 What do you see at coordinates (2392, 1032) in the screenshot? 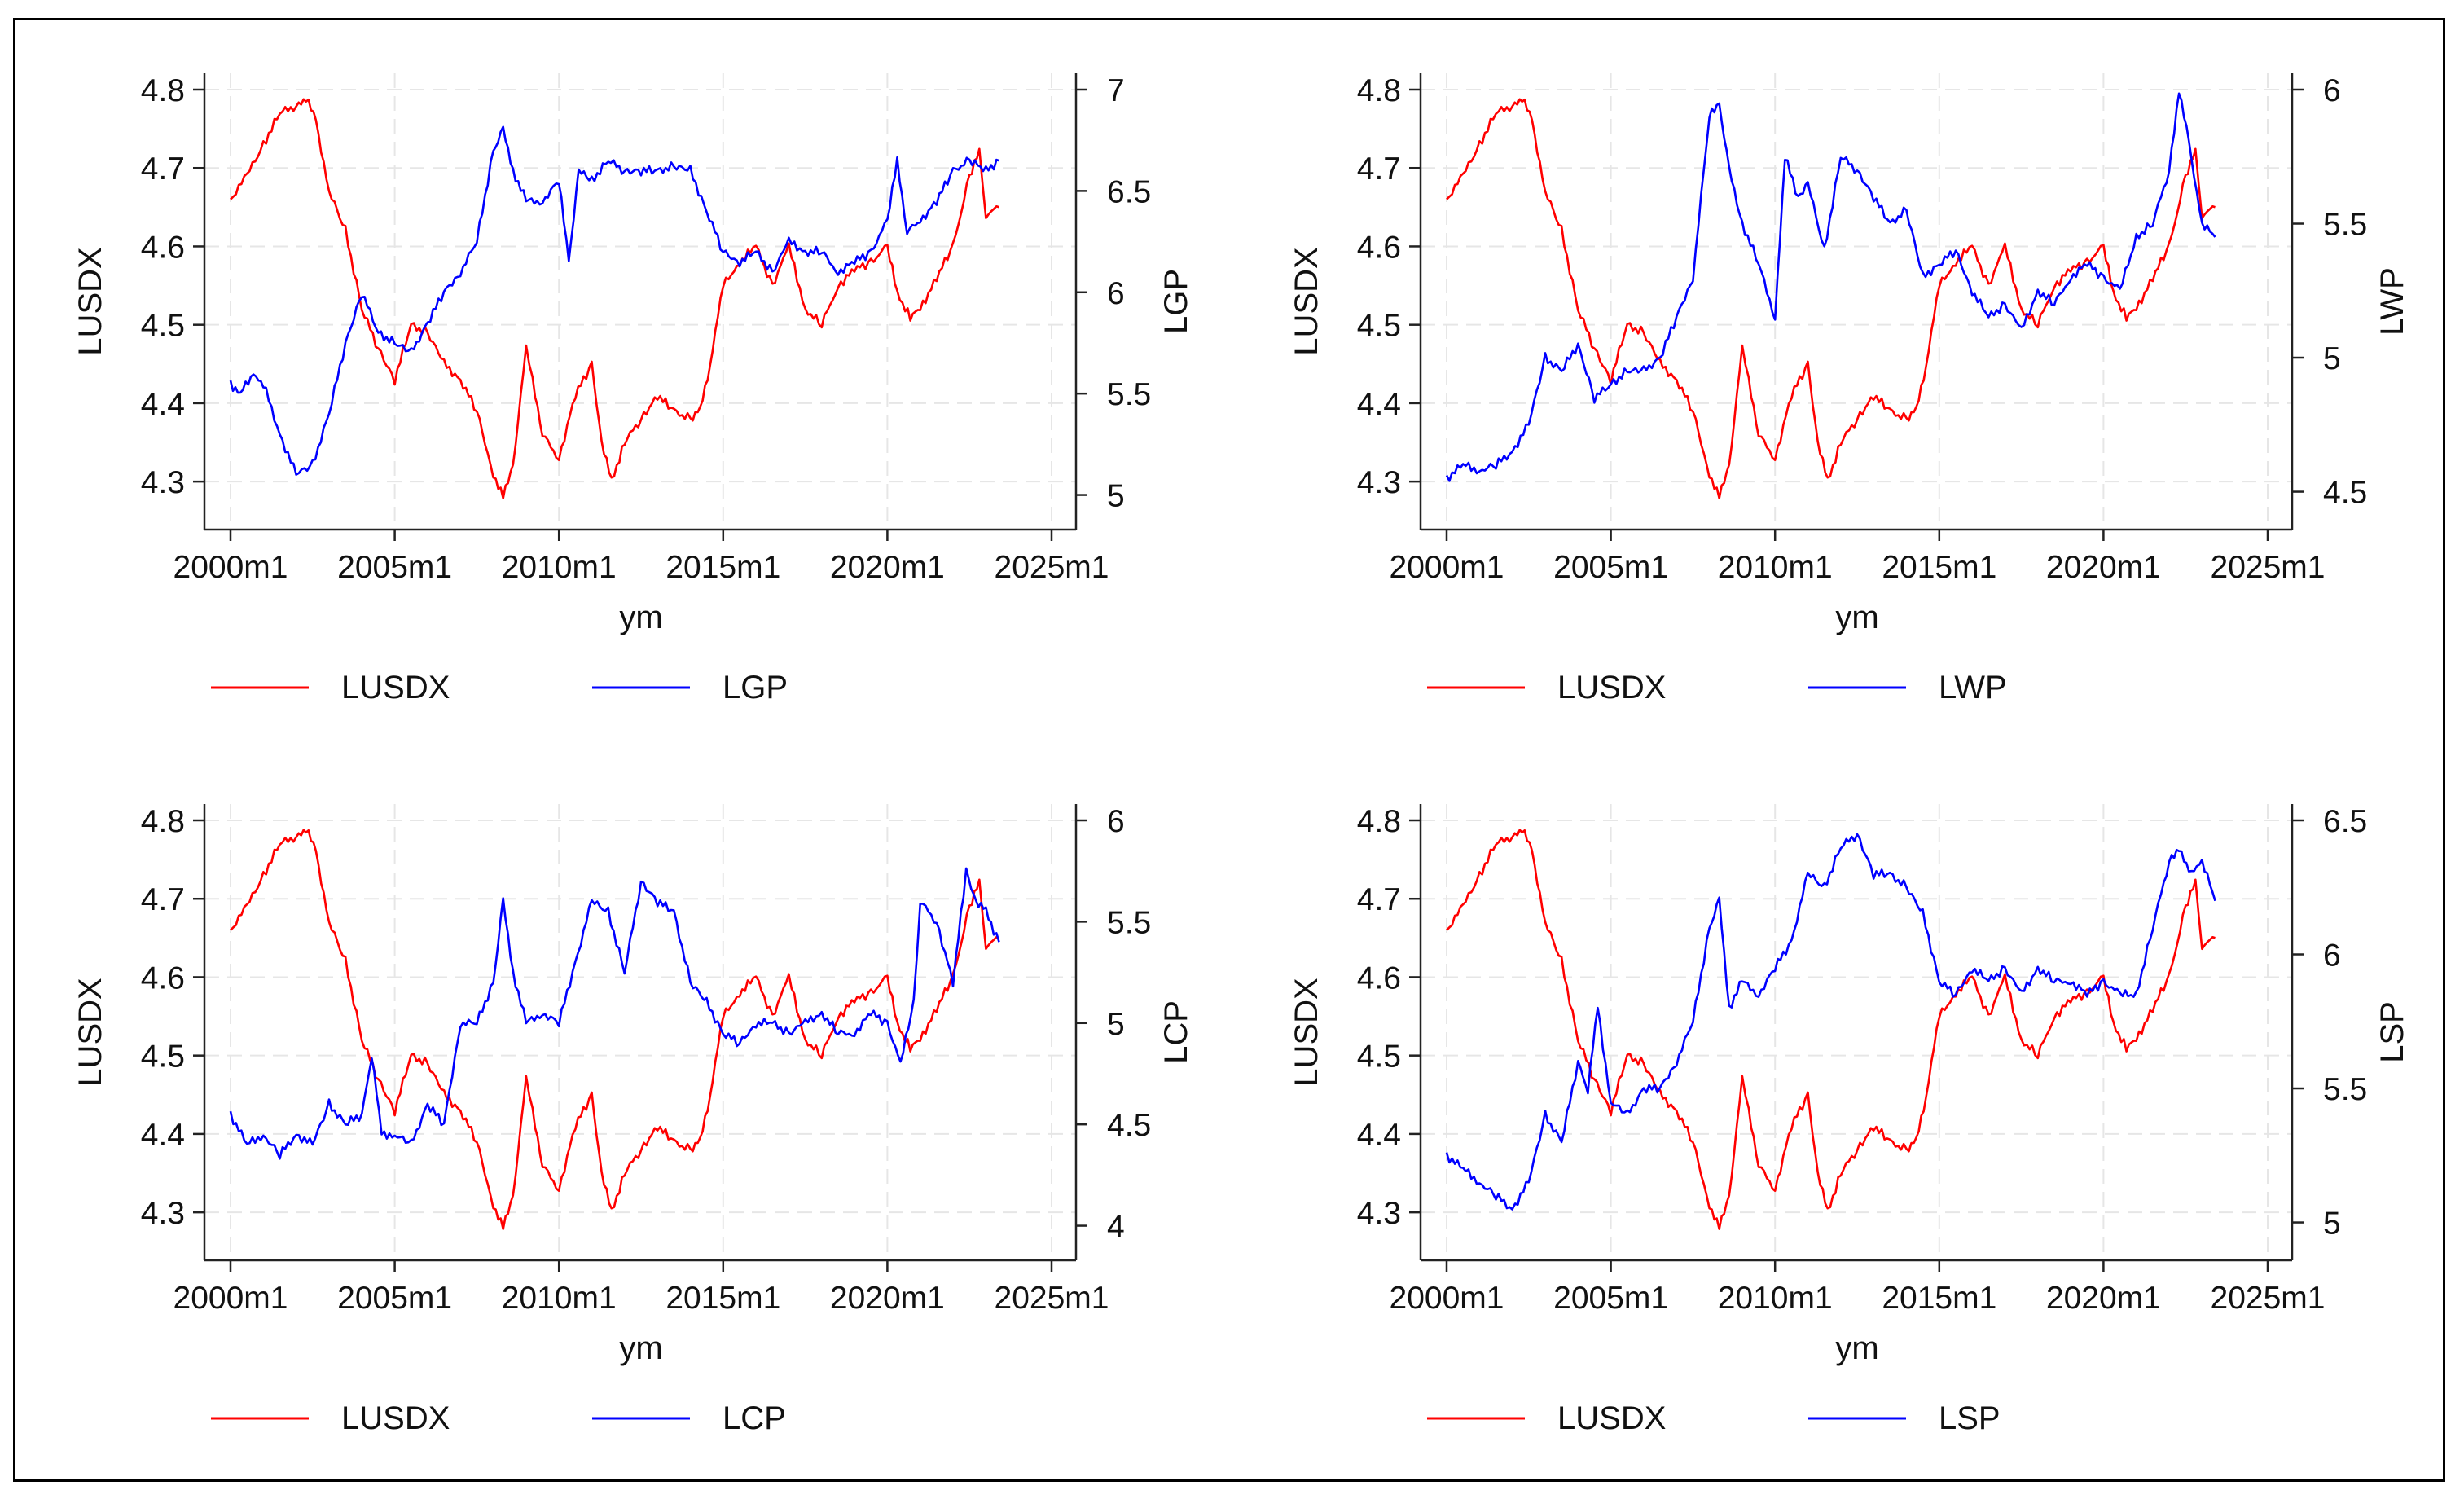
I see `y-axis-right-title: LSP` at bounding box center [2392, 1032].